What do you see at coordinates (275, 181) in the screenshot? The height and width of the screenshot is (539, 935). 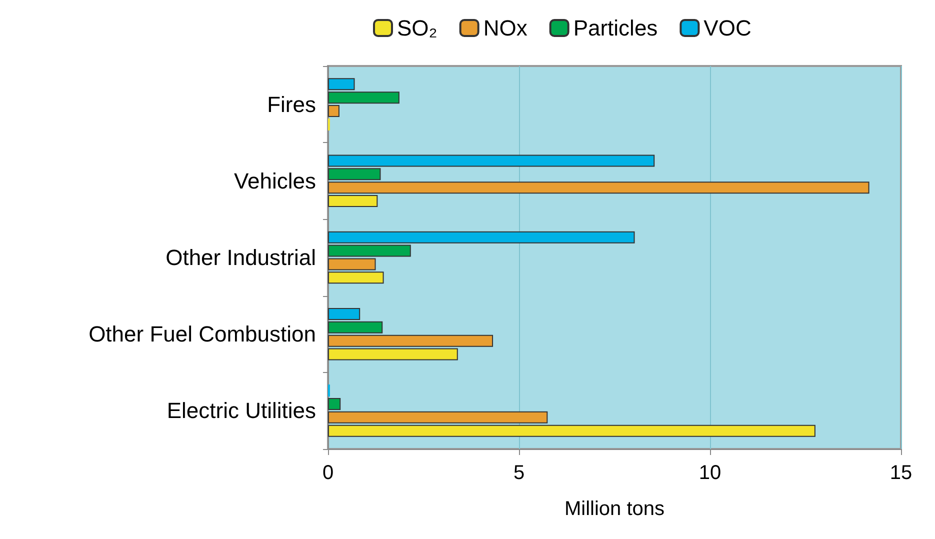 I see `y-tick-label: Vehicles` at bounding box center [275, 181].